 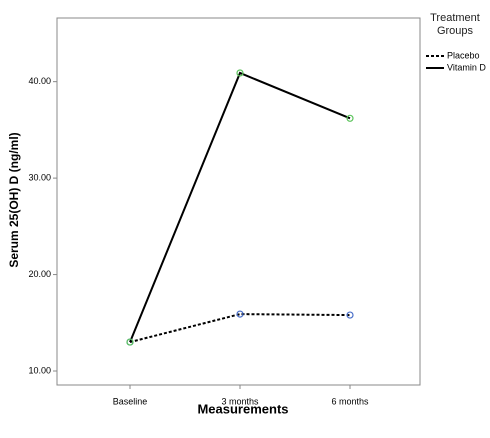 What do you see at coordinates (39, 274) in the screenshot?
I see `y-tick-label: 20.00` at bounding box center [39, 274].